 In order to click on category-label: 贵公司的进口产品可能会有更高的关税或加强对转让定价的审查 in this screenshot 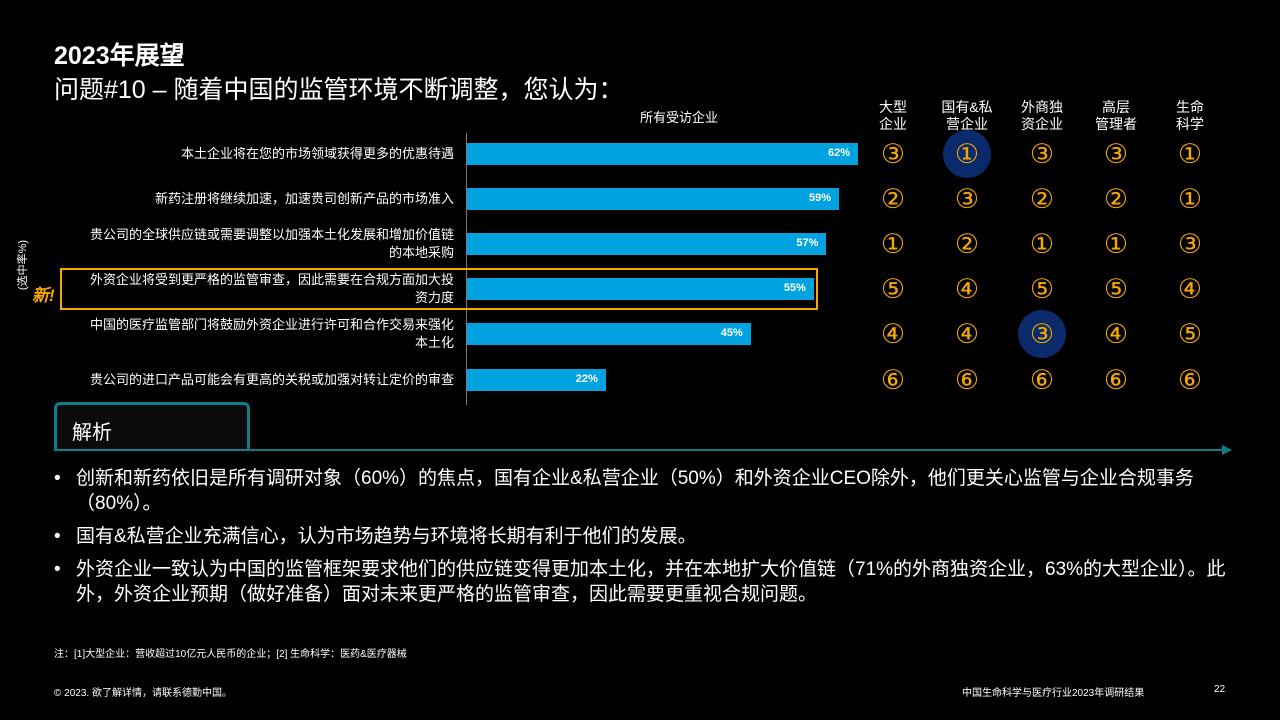, I will do `click(244, 380)`.